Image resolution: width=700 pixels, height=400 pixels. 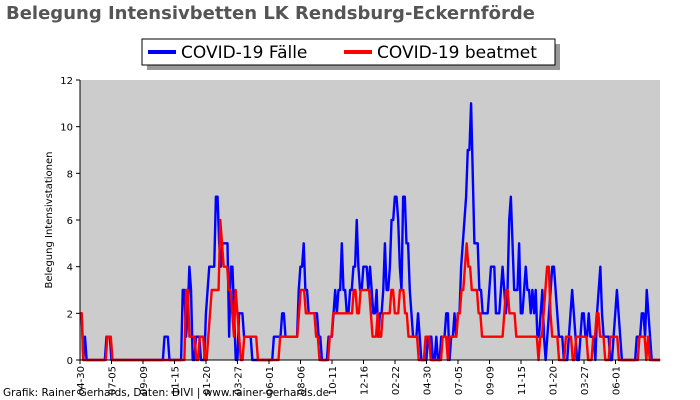 I want to click on x-tick-label: 12-16, so click(x=365, y=380).